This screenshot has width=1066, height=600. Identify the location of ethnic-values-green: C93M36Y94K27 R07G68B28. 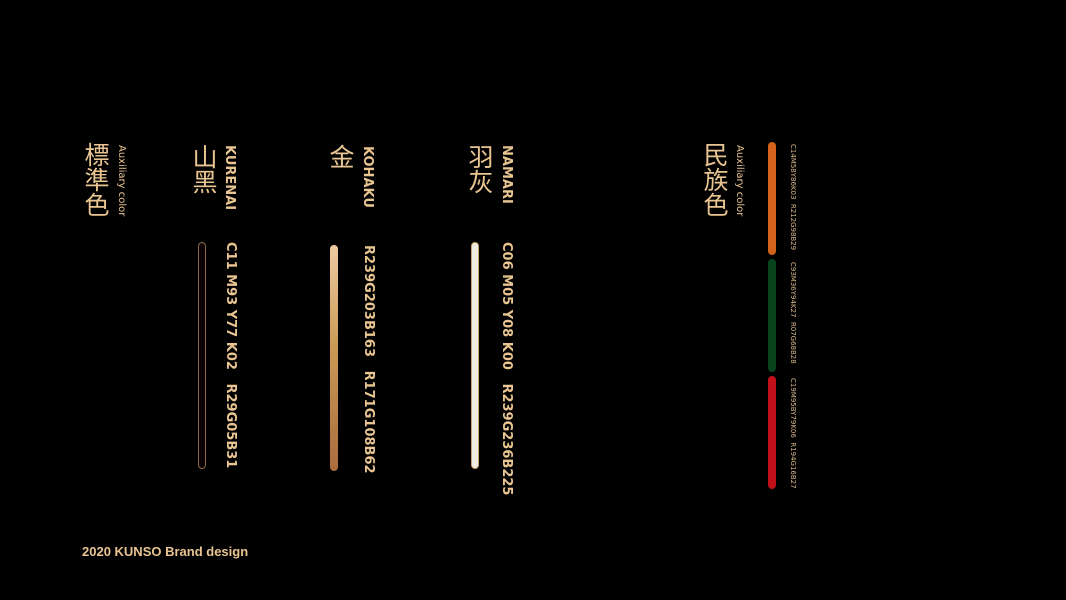
(793, 313).